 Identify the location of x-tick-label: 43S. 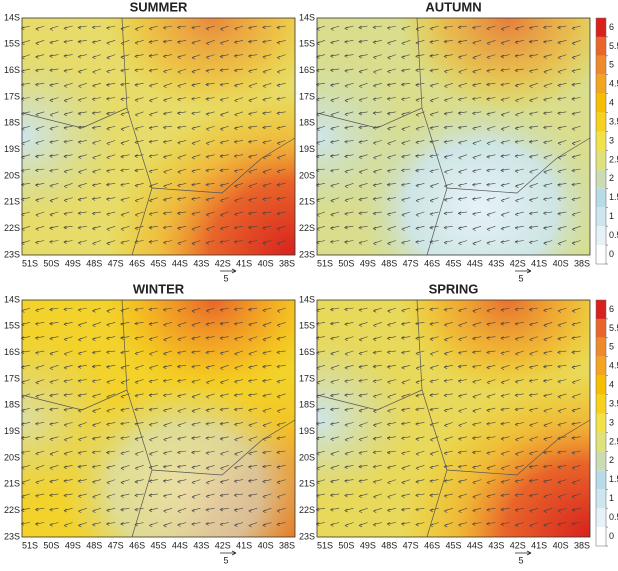
(496, 545).